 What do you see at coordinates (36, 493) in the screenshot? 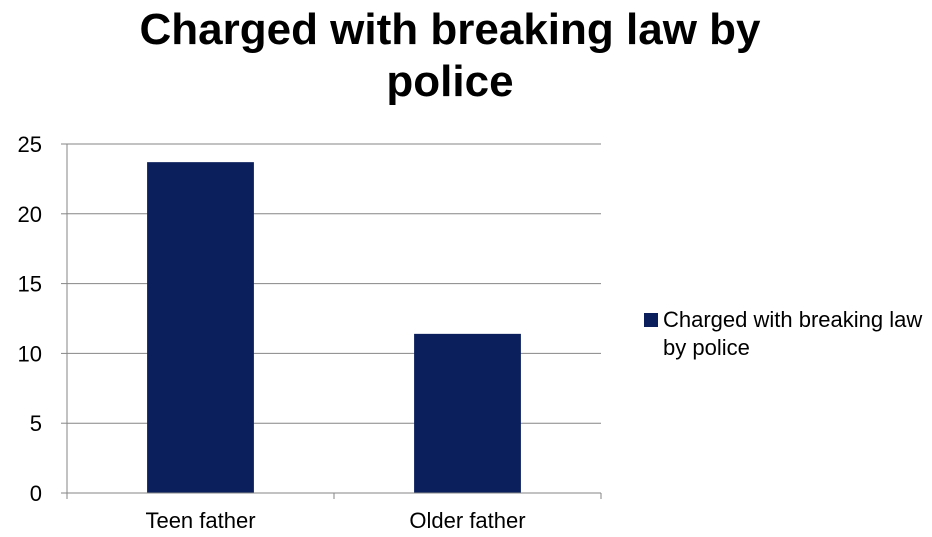
I see `y-tick-label: 0` at bounding box center [36, 493].